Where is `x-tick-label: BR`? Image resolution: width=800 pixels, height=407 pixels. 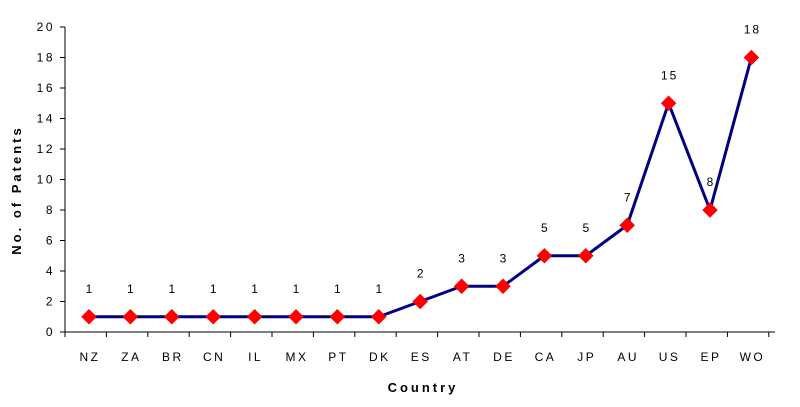 x-tick-label: BR is located at coordinates (173, 357).